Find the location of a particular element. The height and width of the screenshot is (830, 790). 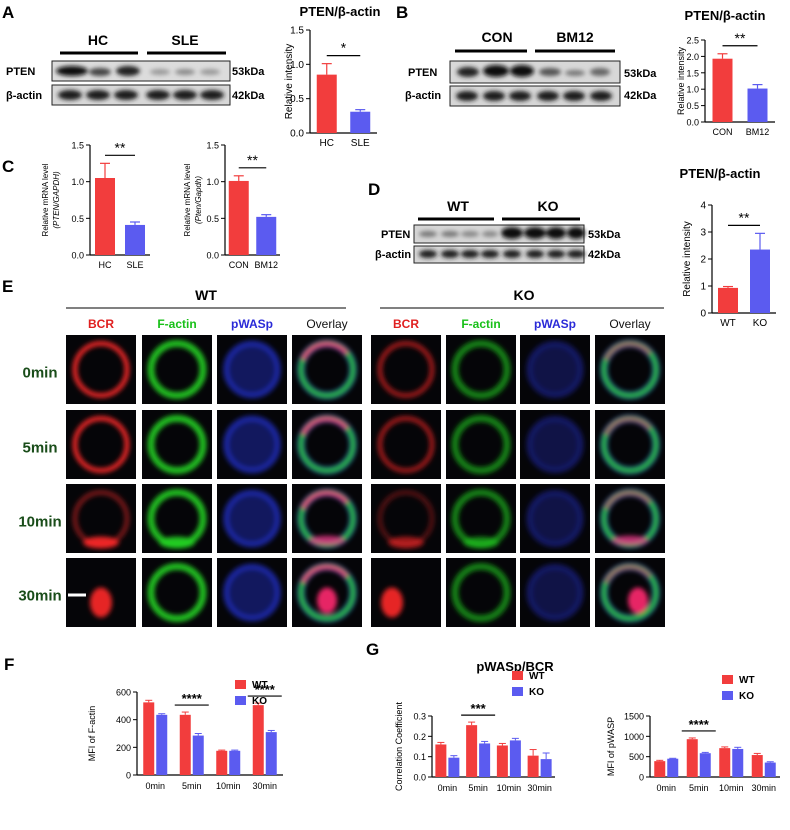

channel-header-pwasp: pWASp is located at coordinates (252, 324).